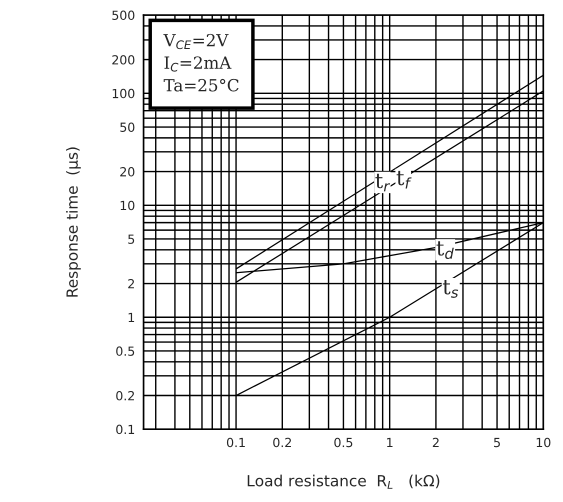 This screenshot has width=563, height=502. Describe the element at coordinates (123, 60) in the screenshot. I see `y-tick-label: 200` at that location.